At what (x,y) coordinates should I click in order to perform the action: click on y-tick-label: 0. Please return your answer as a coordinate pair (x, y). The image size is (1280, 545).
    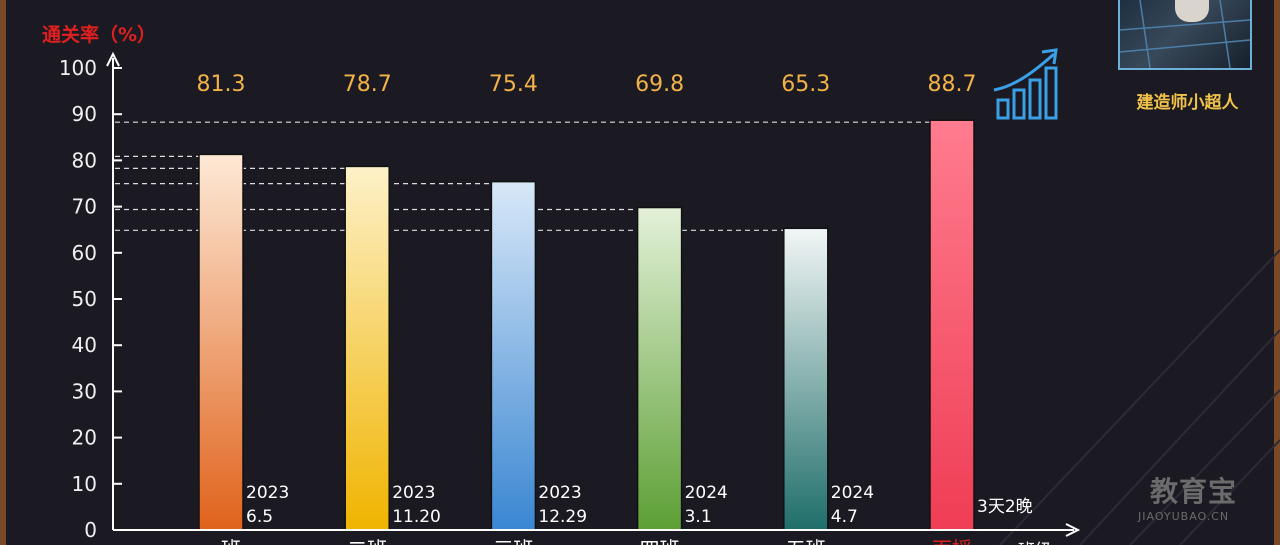
    Looking at the image, I should click on (90, 530).